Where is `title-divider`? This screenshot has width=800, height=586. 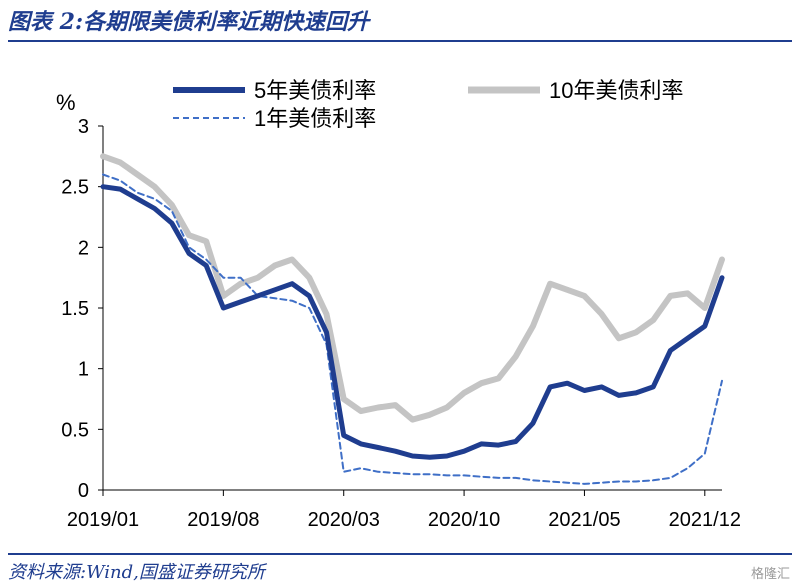 title-divider is located at coordinates (400, 41).